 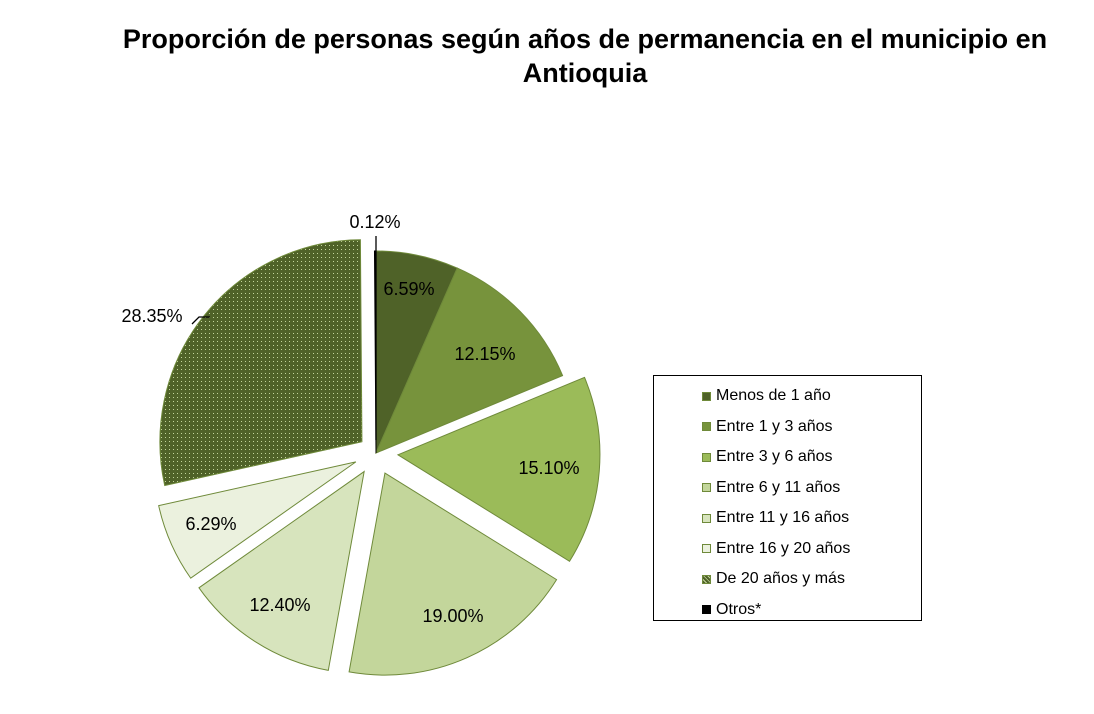 I want to click on legend-item-1: Entre 1 y 3 años, so click(x=787, y=427).